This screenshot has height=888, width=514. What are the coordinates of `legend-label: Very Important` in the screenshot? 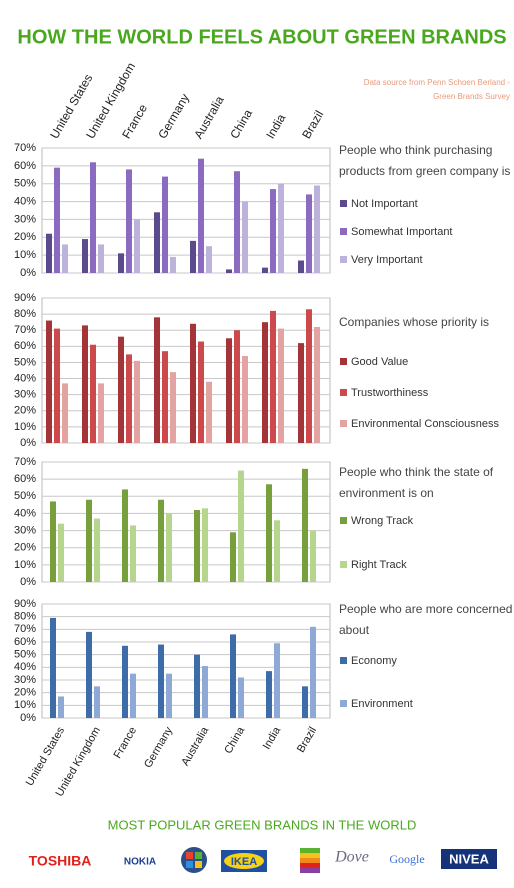 It's located at (387, 260).